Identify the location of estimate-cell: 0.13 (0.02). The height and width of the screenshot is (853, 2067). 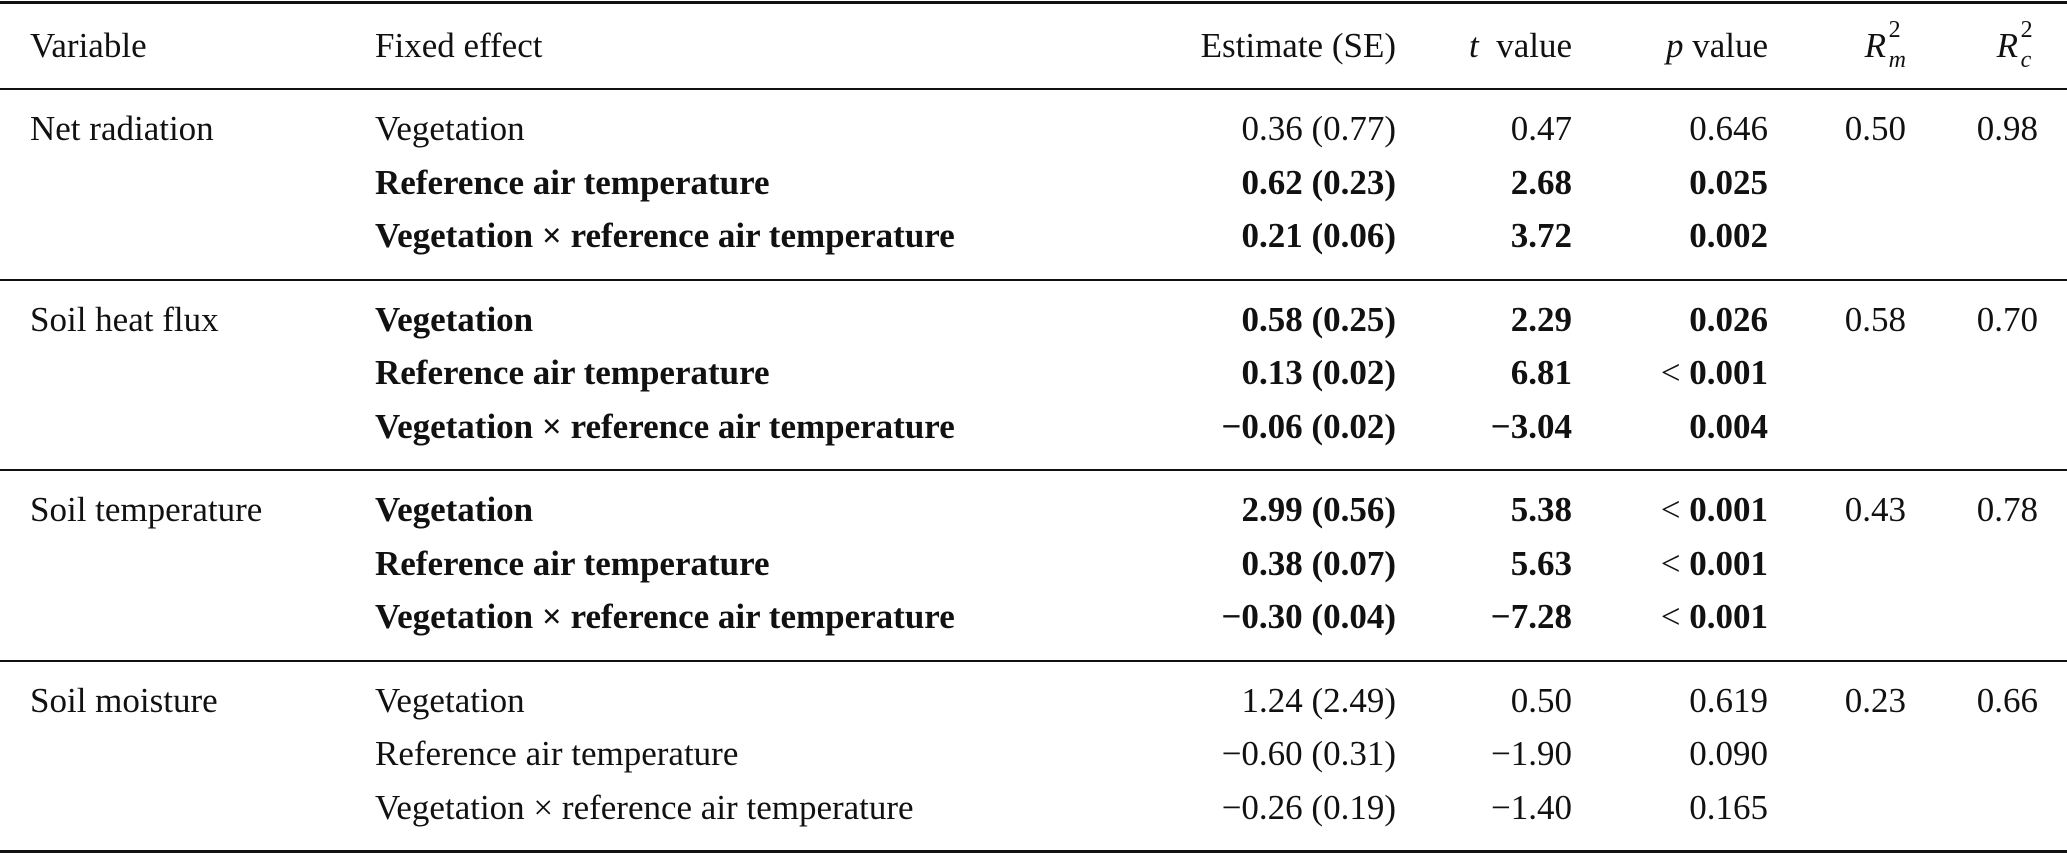
(1318, 372).